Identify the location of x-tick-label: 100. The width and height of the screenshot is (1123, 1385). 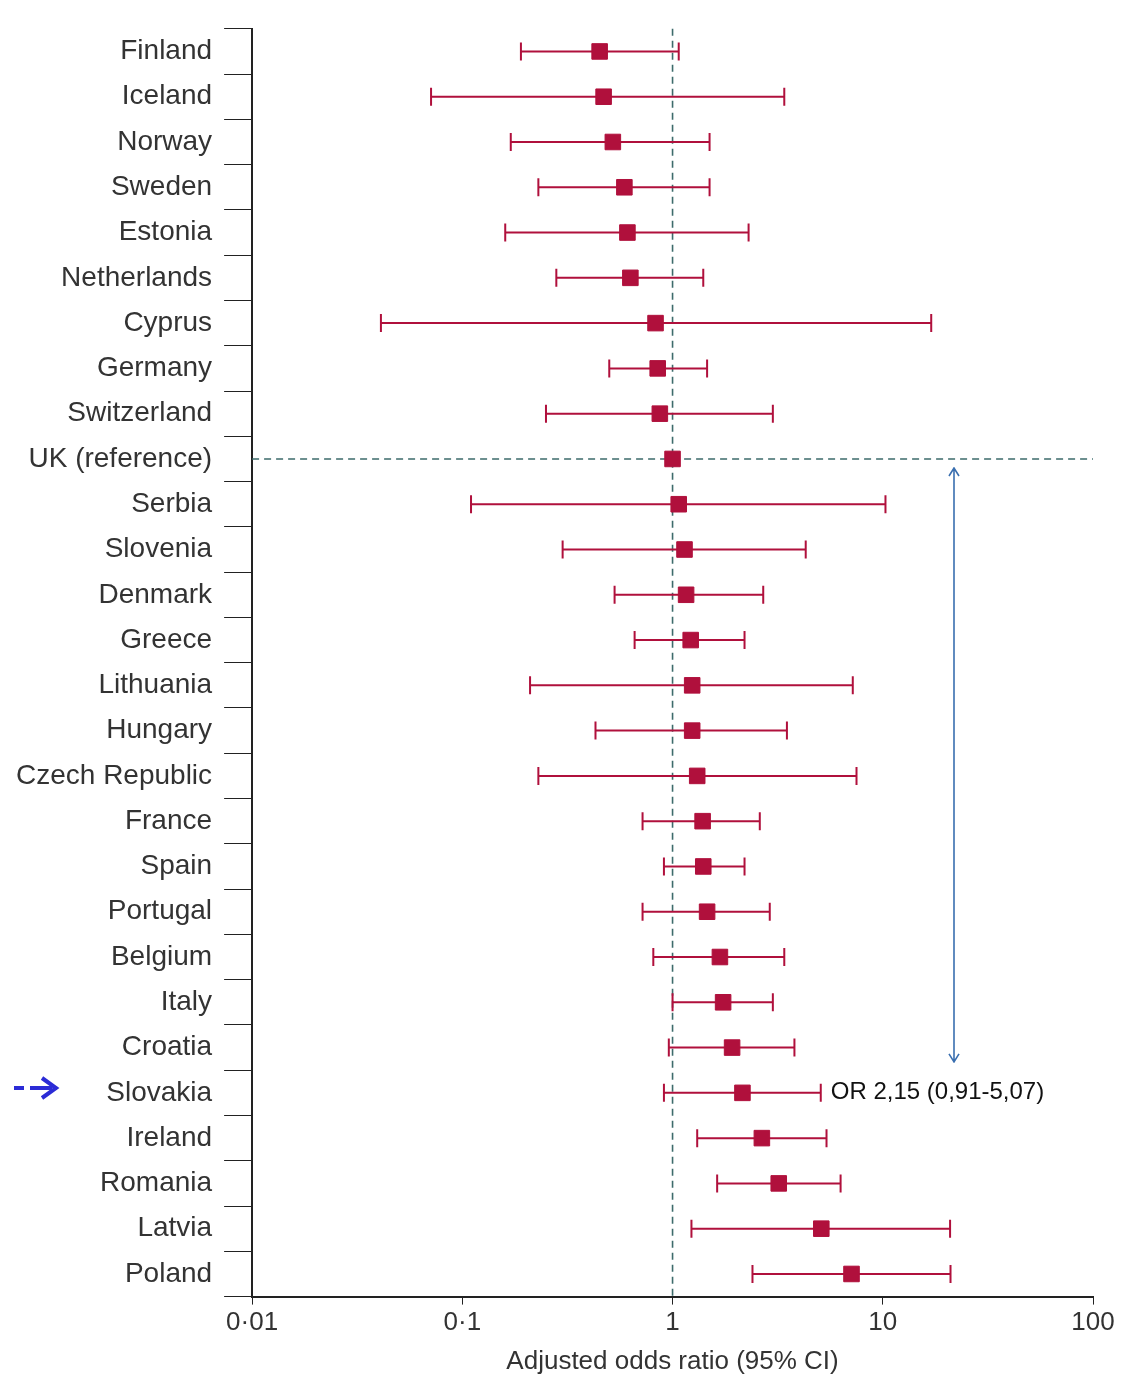
(1093, 1321).